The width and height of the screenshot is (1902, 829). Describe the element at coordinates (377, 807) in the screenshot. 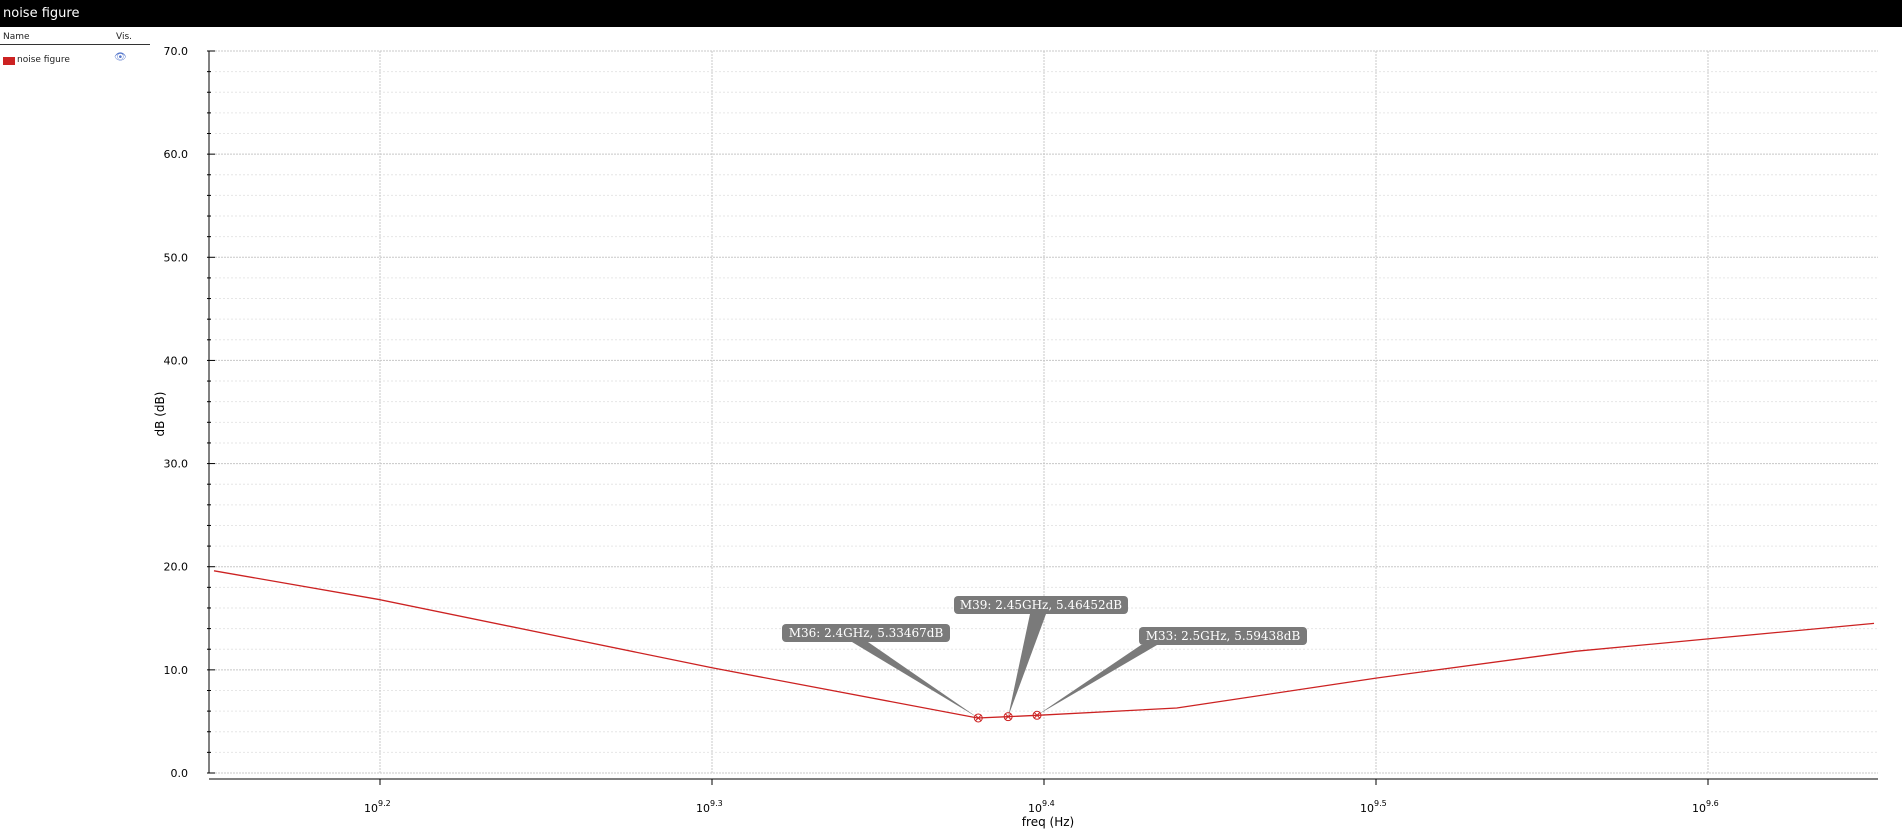

I see `x-tick-label: 109.2` at that location.